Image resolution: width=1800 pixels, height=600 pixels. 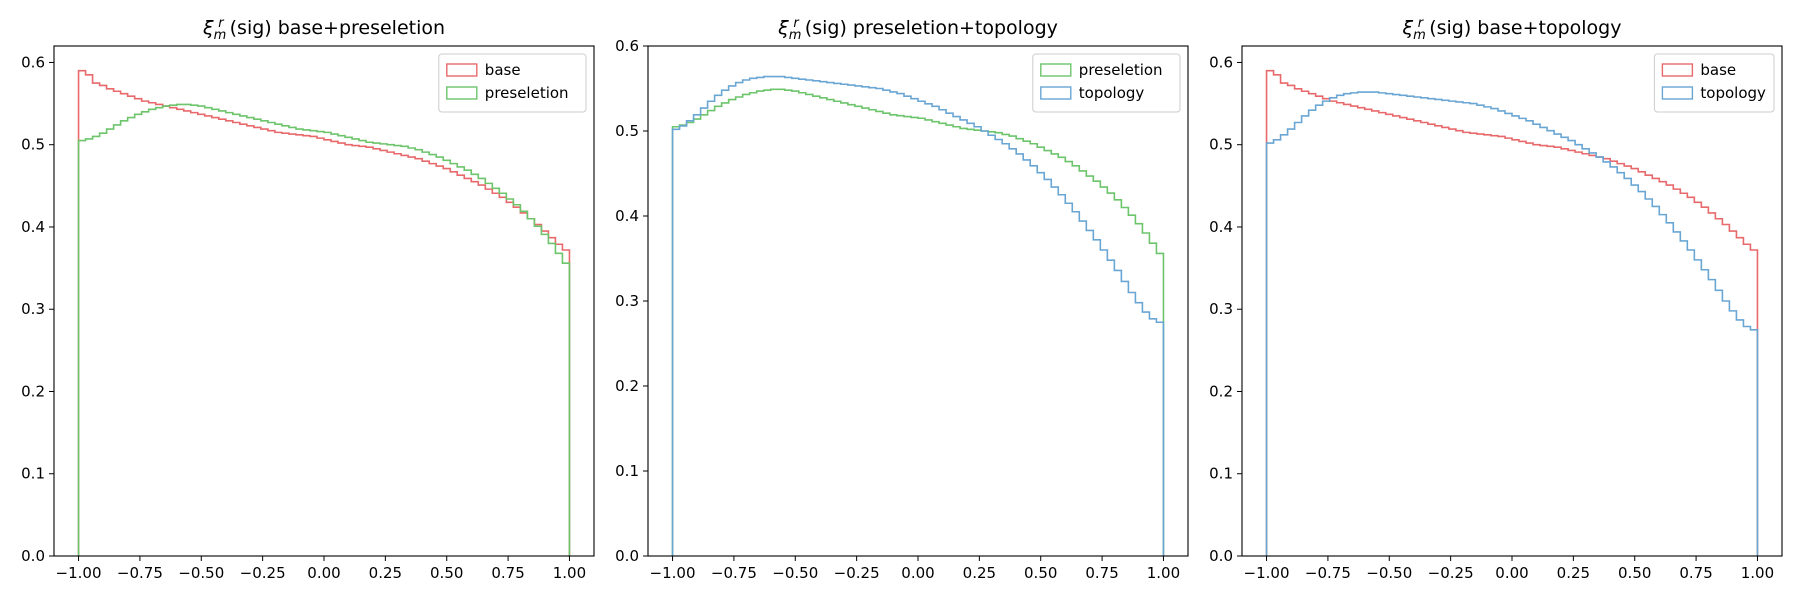 What do you see at coordinates (928, 28) in the screenshot?
I see `title-text: (sig) preseletion+topology` at bounding box center [928, 28].